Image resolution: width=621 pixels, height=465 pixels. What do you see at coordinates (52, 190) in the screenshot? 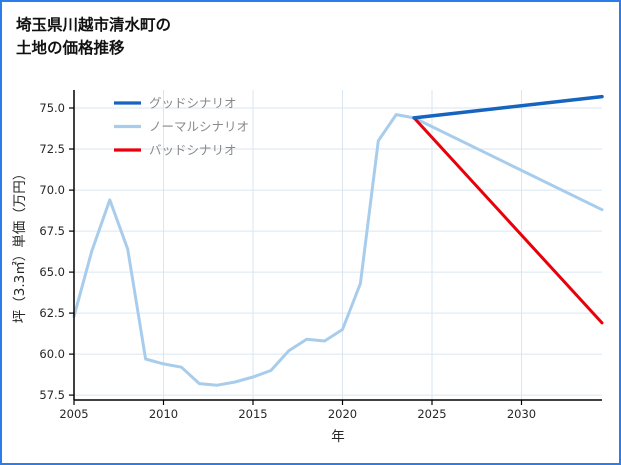
I see `y-tick-label: 70.0` at bounding box center [52, 190].